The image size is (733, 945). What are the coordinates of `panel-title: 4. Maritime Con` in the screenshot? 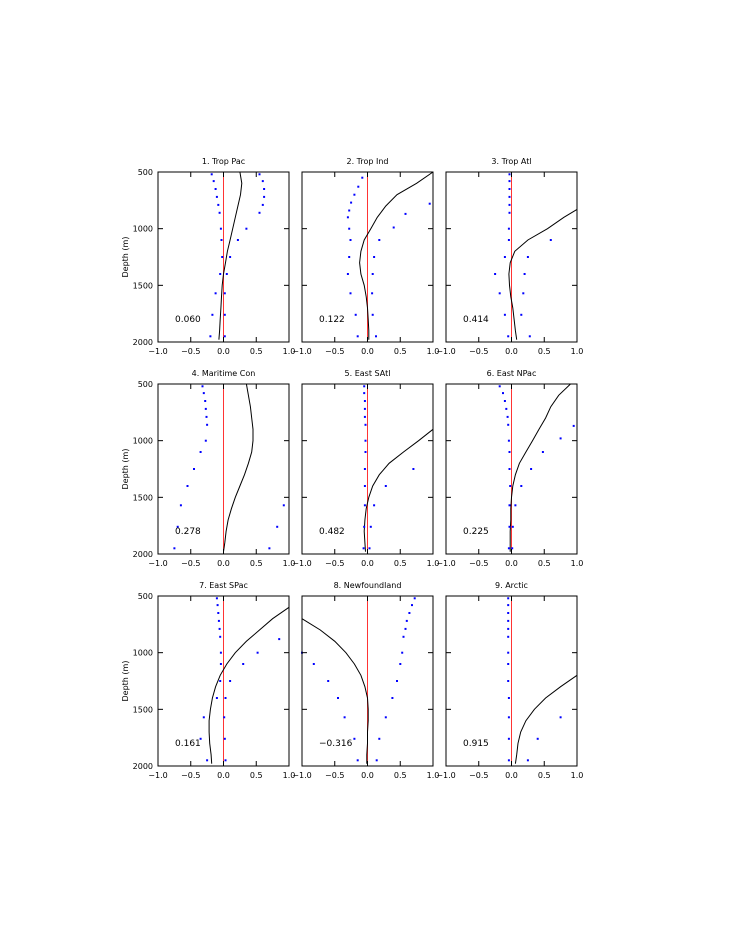 It's located at (224, 373).